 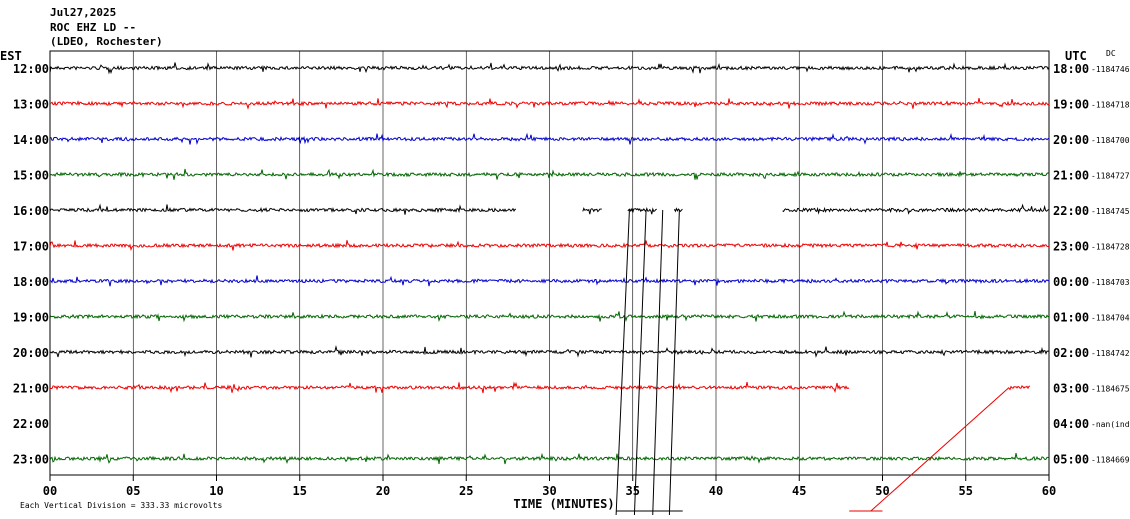 What do you see at coordinates (1110, 318) in the screenshot?
I see `dc-offset-label: -1184704` at bounding box center [1110, 318].